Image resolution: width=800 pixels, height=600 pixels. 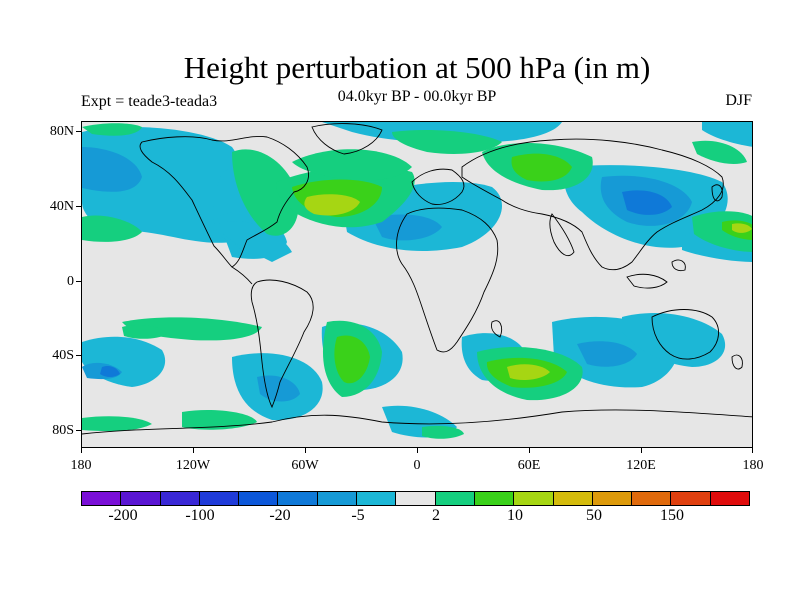 What do you see at coordinates (81, 465) in the screenshot?
I see `lon-label-180w: 180` at bounding box center [81, 465].